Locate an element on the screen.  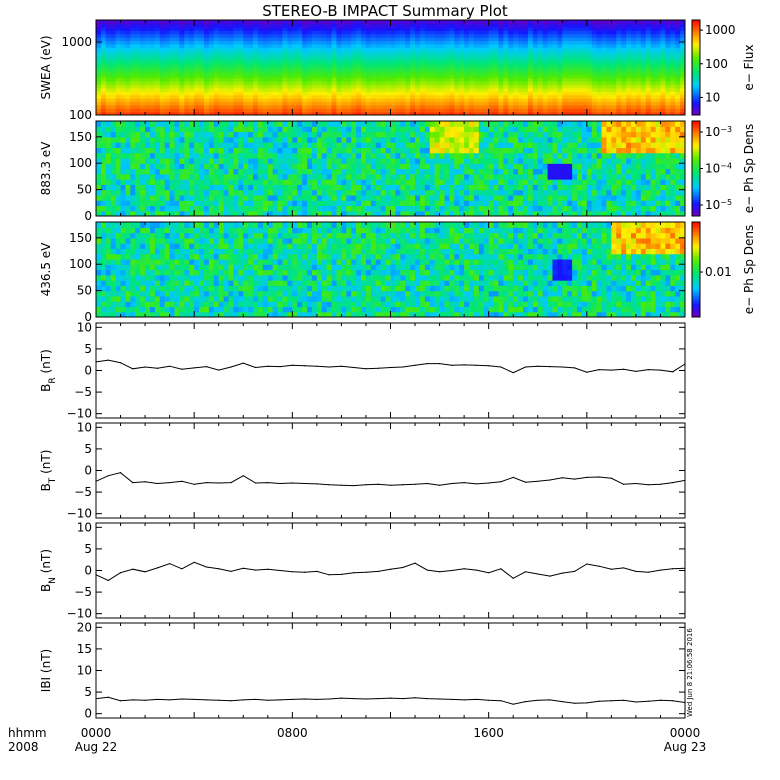
colorbar-cell is located at coordinates (696, 38).